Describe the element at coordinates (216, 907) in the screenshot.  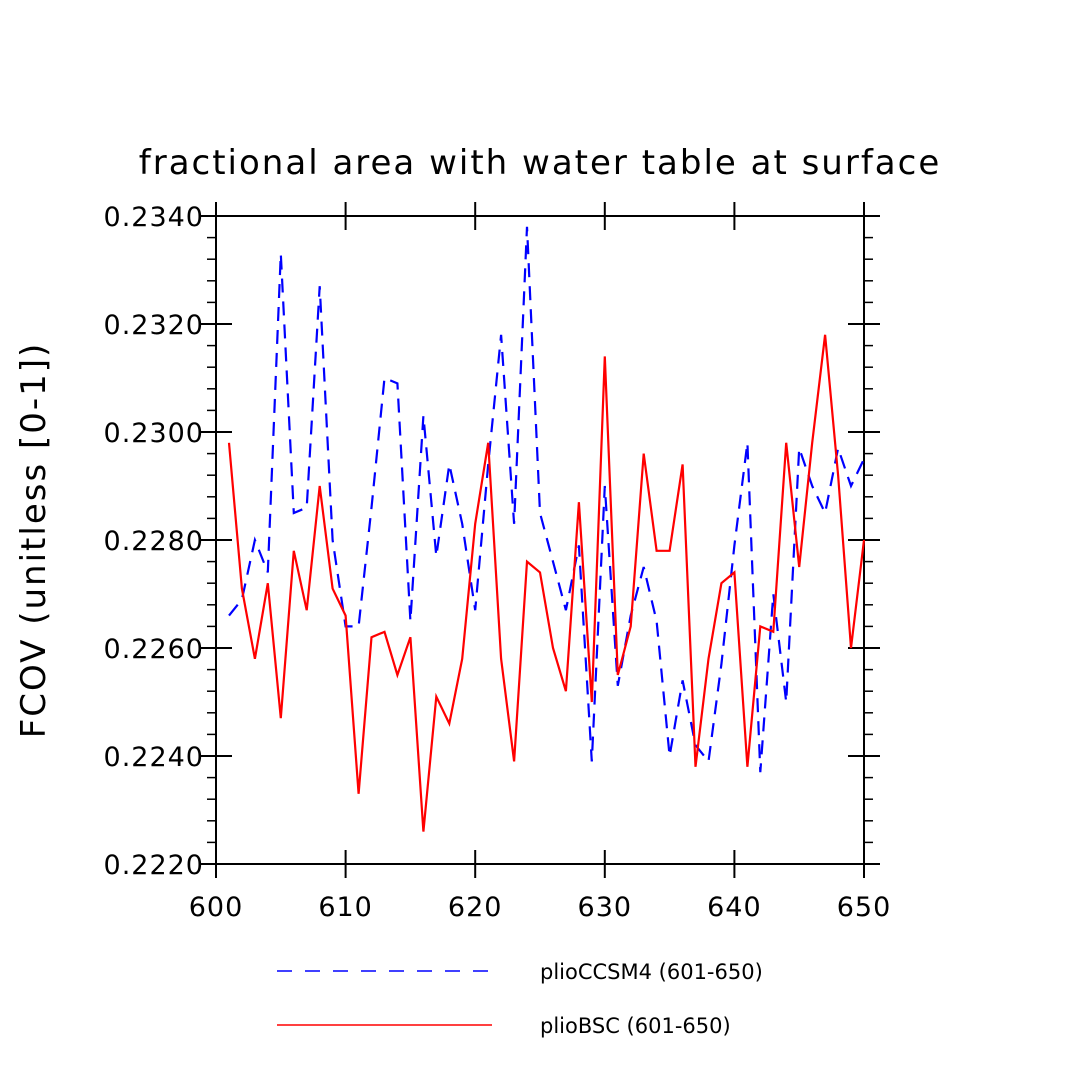
I see `x-tick-label: 600` at that location.